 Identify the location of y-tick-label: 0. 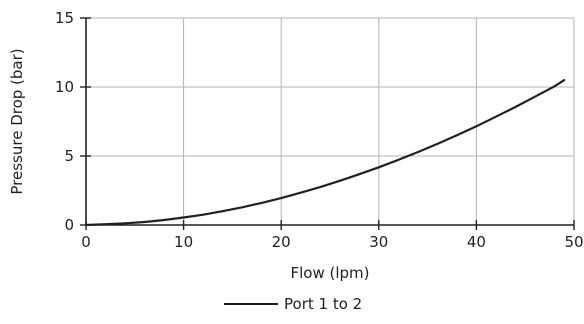
(69, 225).